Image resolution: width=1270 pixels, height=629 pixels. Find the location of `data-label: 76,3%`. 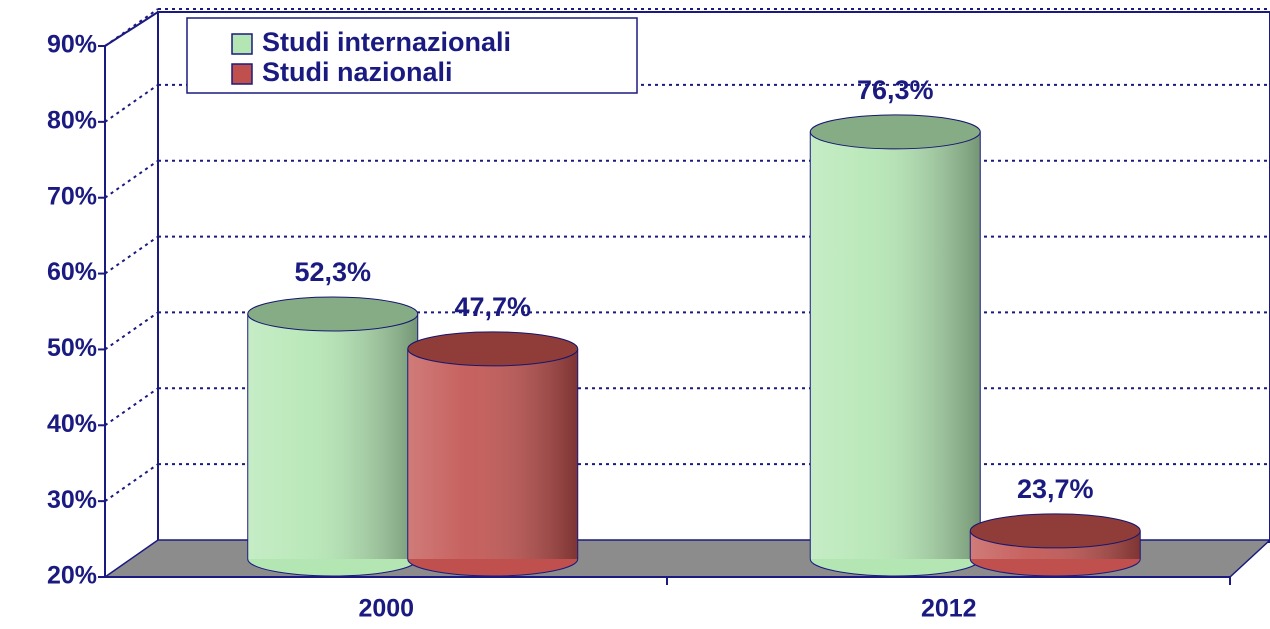

data-label: 76,3% is located at coordinates (895, 90).